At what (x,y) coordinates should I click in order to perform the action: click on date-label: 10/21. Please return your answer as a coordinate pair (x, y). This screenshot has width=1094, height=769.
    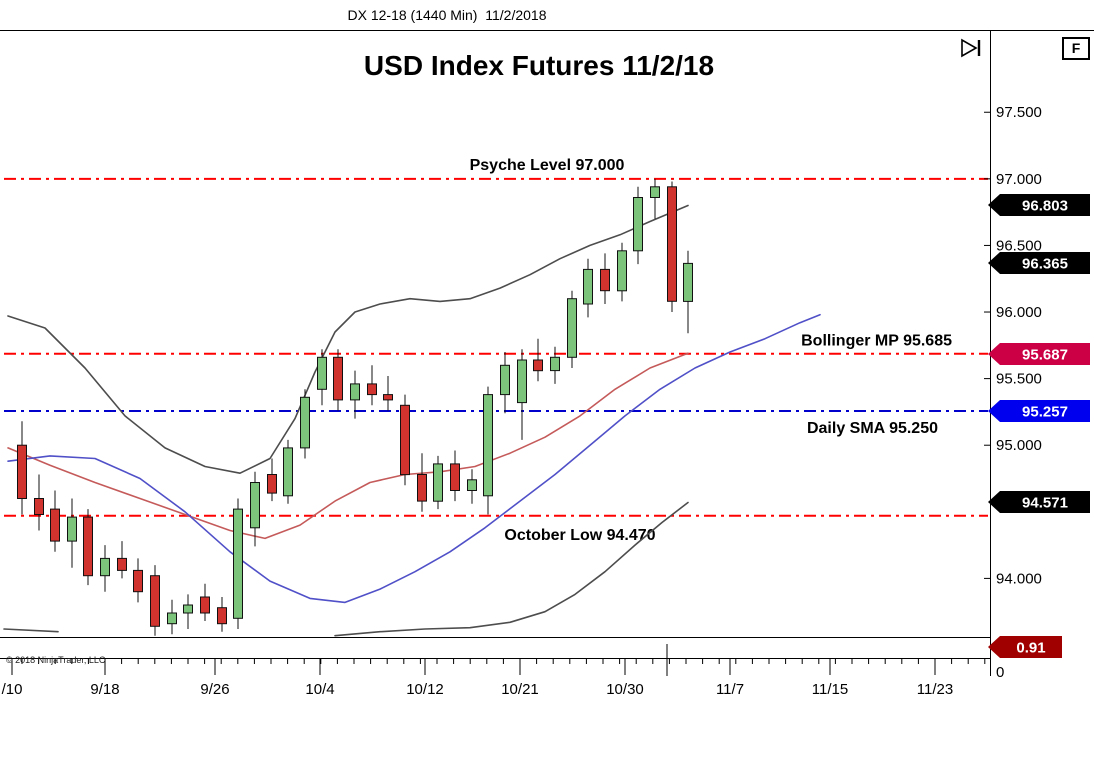
    Looking at the image, I should click on (520, 689).